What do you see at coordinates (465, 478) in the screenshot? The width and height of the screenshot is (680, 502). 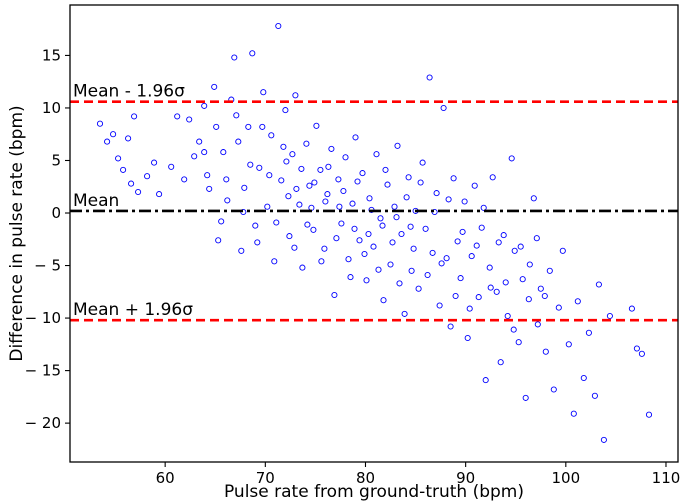 I see `x-tick-label: 90` at bounding box center [465, 478].